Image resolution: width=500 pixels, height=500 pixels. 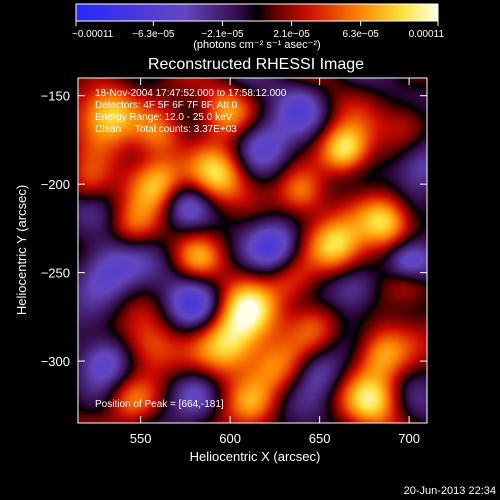 I want to click on y-tick-label: −150, so click(x=55, y=96).